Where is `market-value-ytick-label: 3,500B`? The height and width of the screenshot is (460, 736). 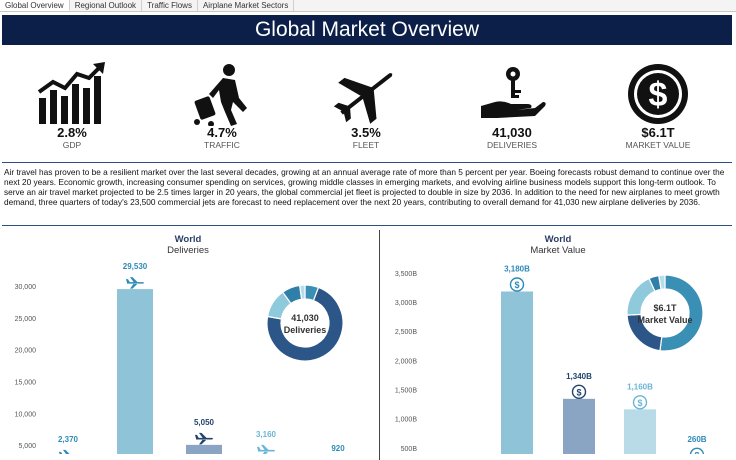
market-value-ytick-label: 3,500B is located at coordinates (406, 274).